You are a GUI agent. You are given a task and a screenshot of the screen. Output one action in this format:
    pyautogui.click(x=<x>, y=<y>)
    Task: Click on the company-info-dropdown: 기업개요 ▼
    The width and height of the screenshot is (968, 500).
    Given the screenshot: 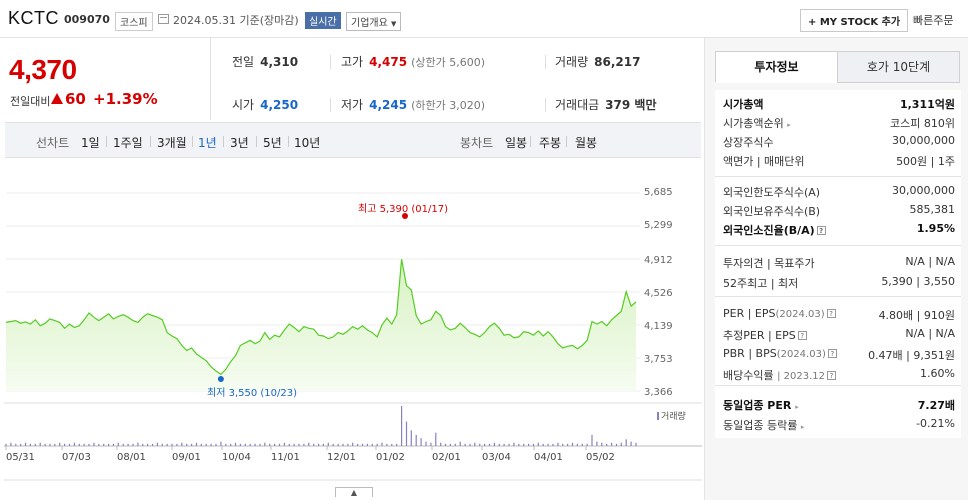 What is the action you would take?
    pyautogui.click(x=374, y=21)
    